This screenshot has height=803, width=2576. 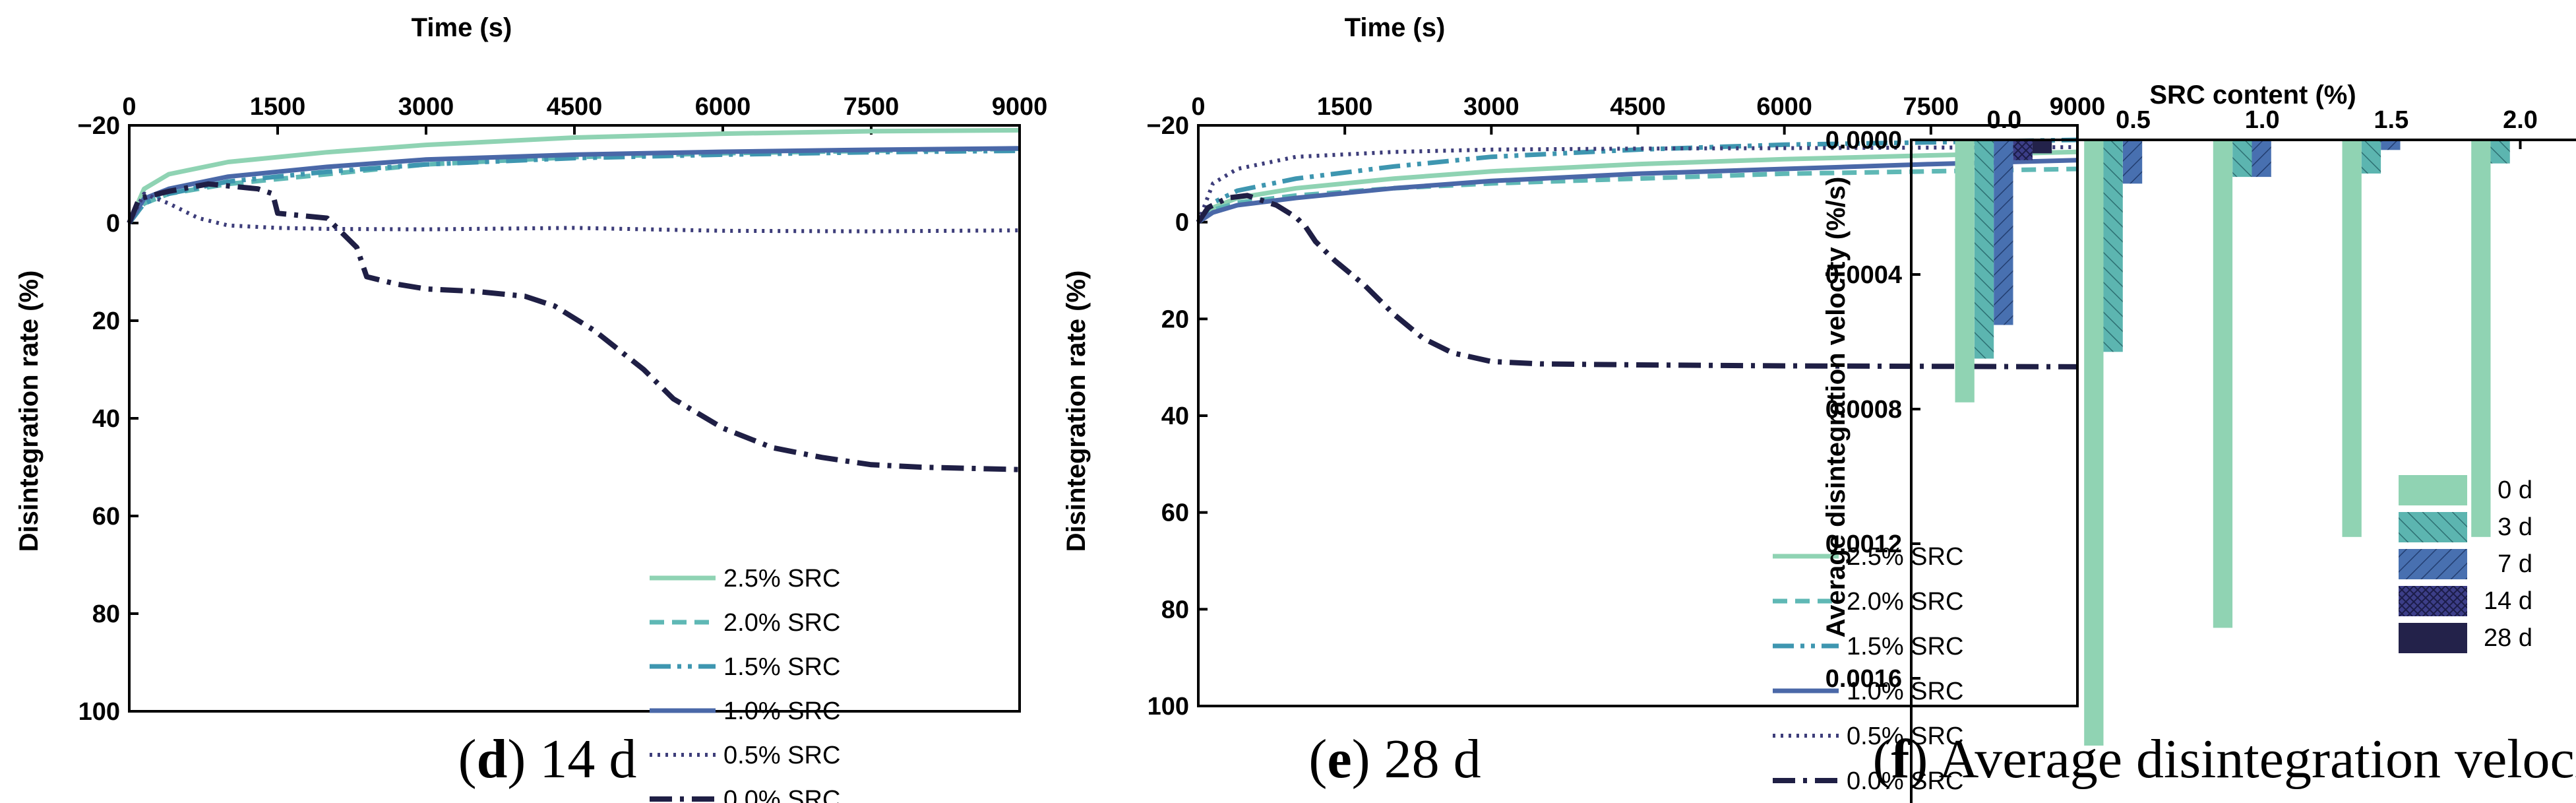 I want to click on x-tick-label: 2.0, so click(x=2520, y=120).